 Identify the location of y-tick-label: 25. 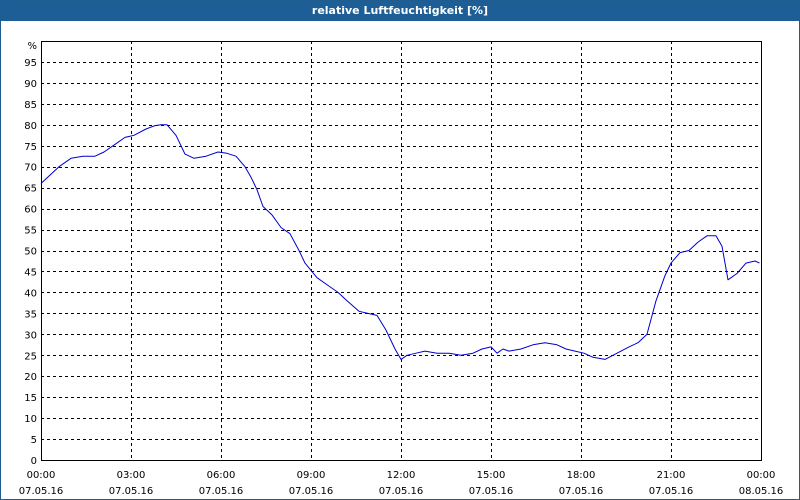
(30, 356).